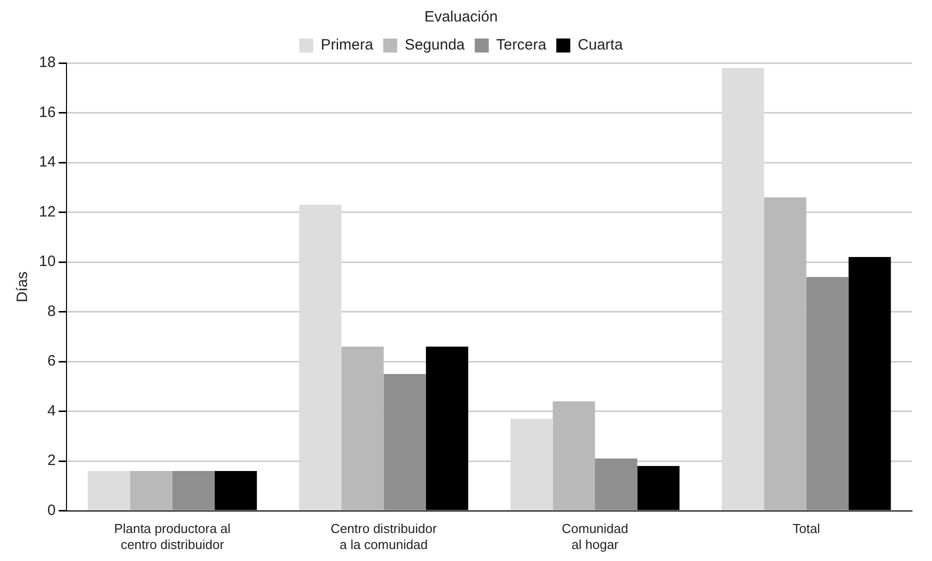  I want to click on y-tick-label: 10, so click(47, 261).